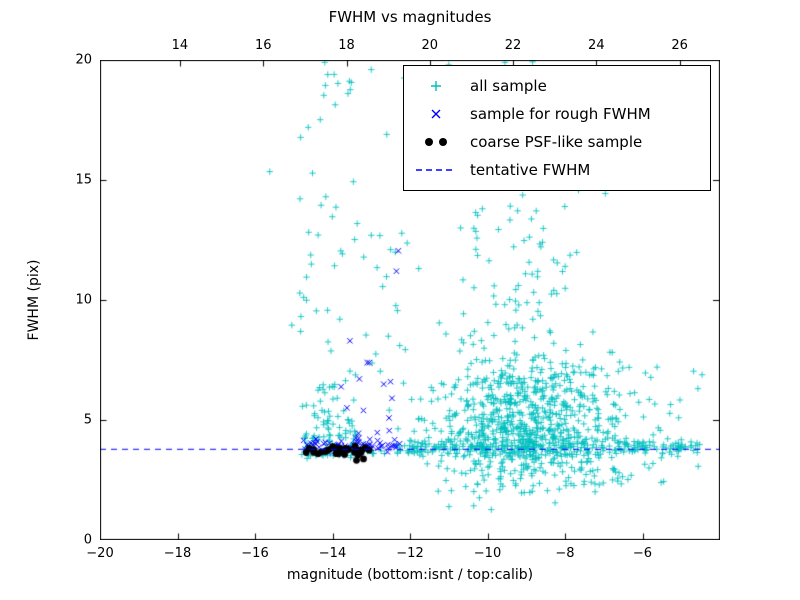  Describe the element at coordinates (508, 86) in the screenshot. I see `legend-label: all sample` at that location.